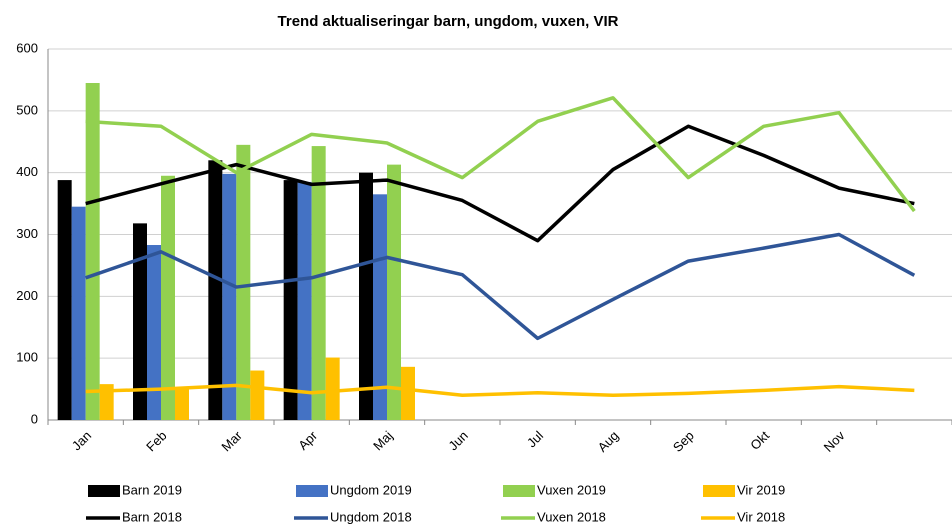  I want to click on x-tick-label: Feb, so click(156, 441).